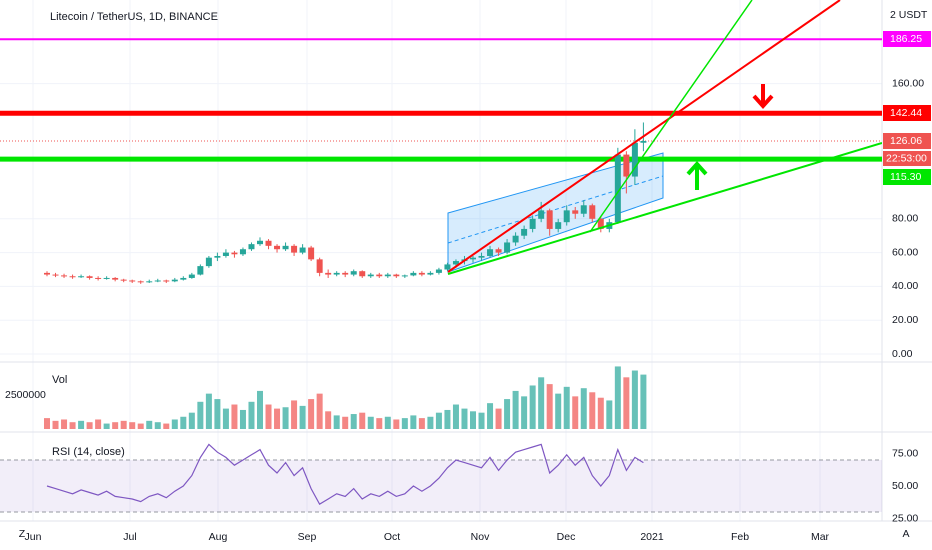 The width and height of the screenshot is (932, 550). I want to click on time-label: Aug, so click(218, 537).